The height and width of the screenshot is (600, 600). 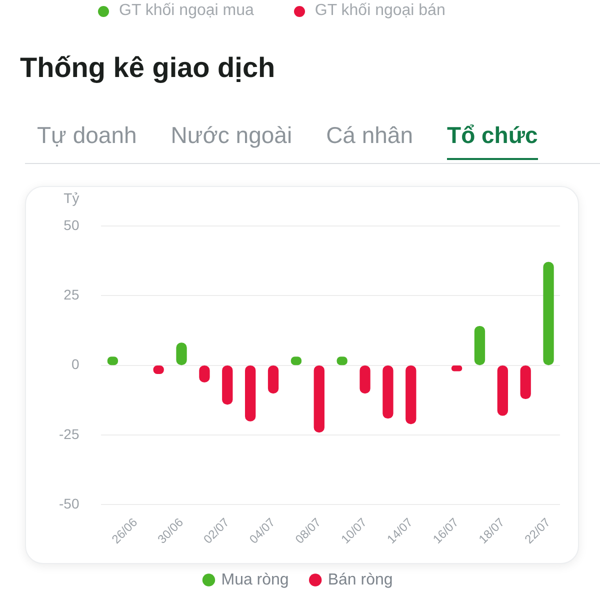 I want to click on chart-title: Thống kê giao dịch, so click(x=148, y=68).